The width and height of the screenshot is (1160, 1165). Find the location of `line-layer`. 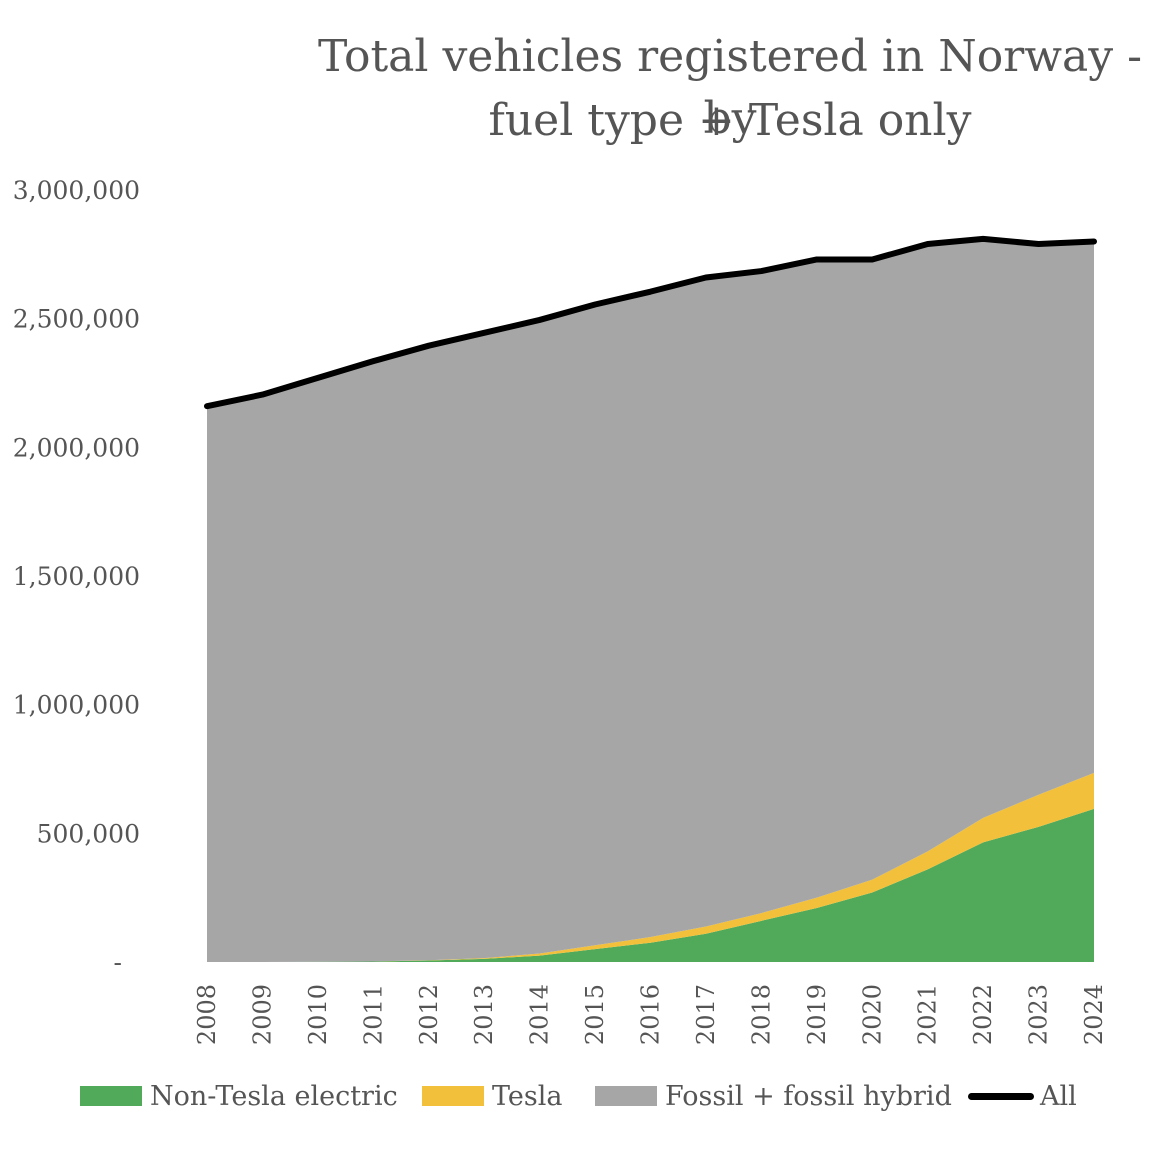

line-layer is located at coordinates (650, 322).